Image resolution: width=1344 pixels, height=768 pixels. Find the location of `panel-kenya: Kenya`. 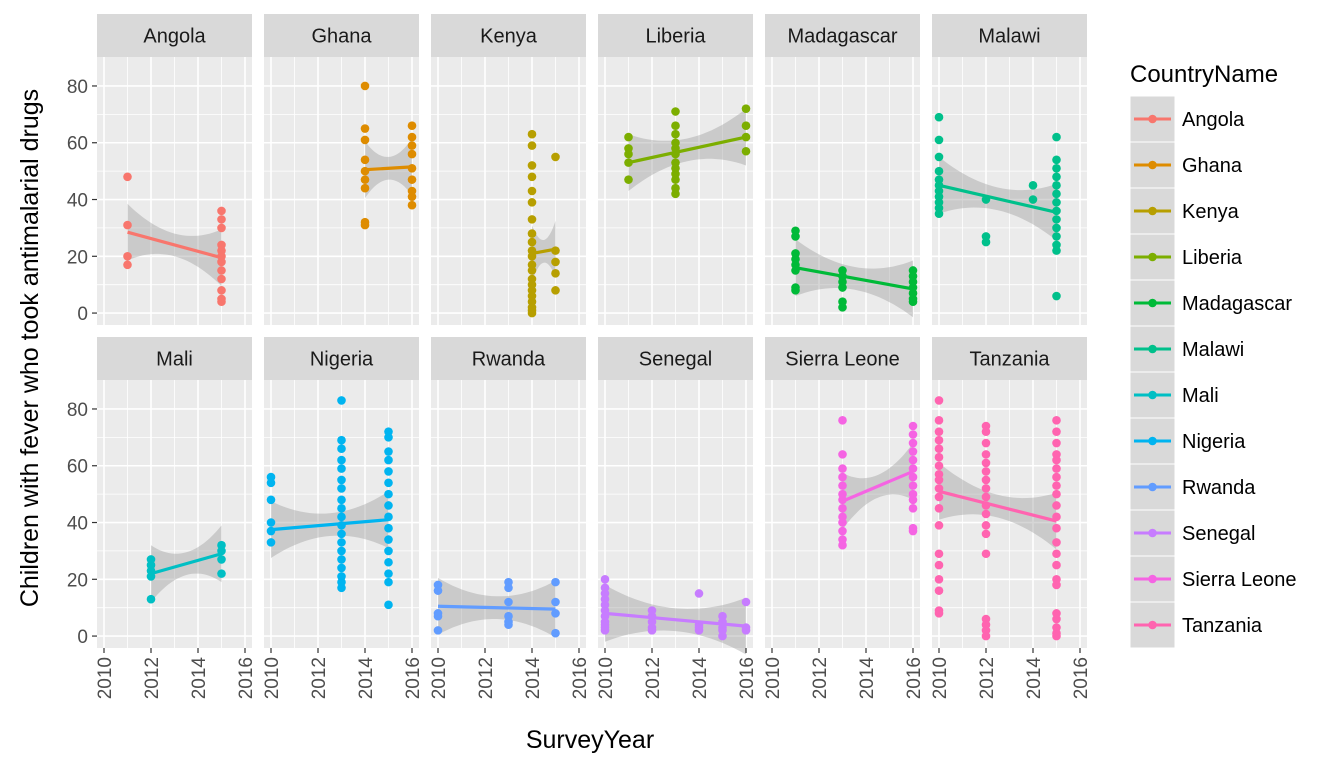

panel-kenya: Kenya is located at coordinates (508, 169).